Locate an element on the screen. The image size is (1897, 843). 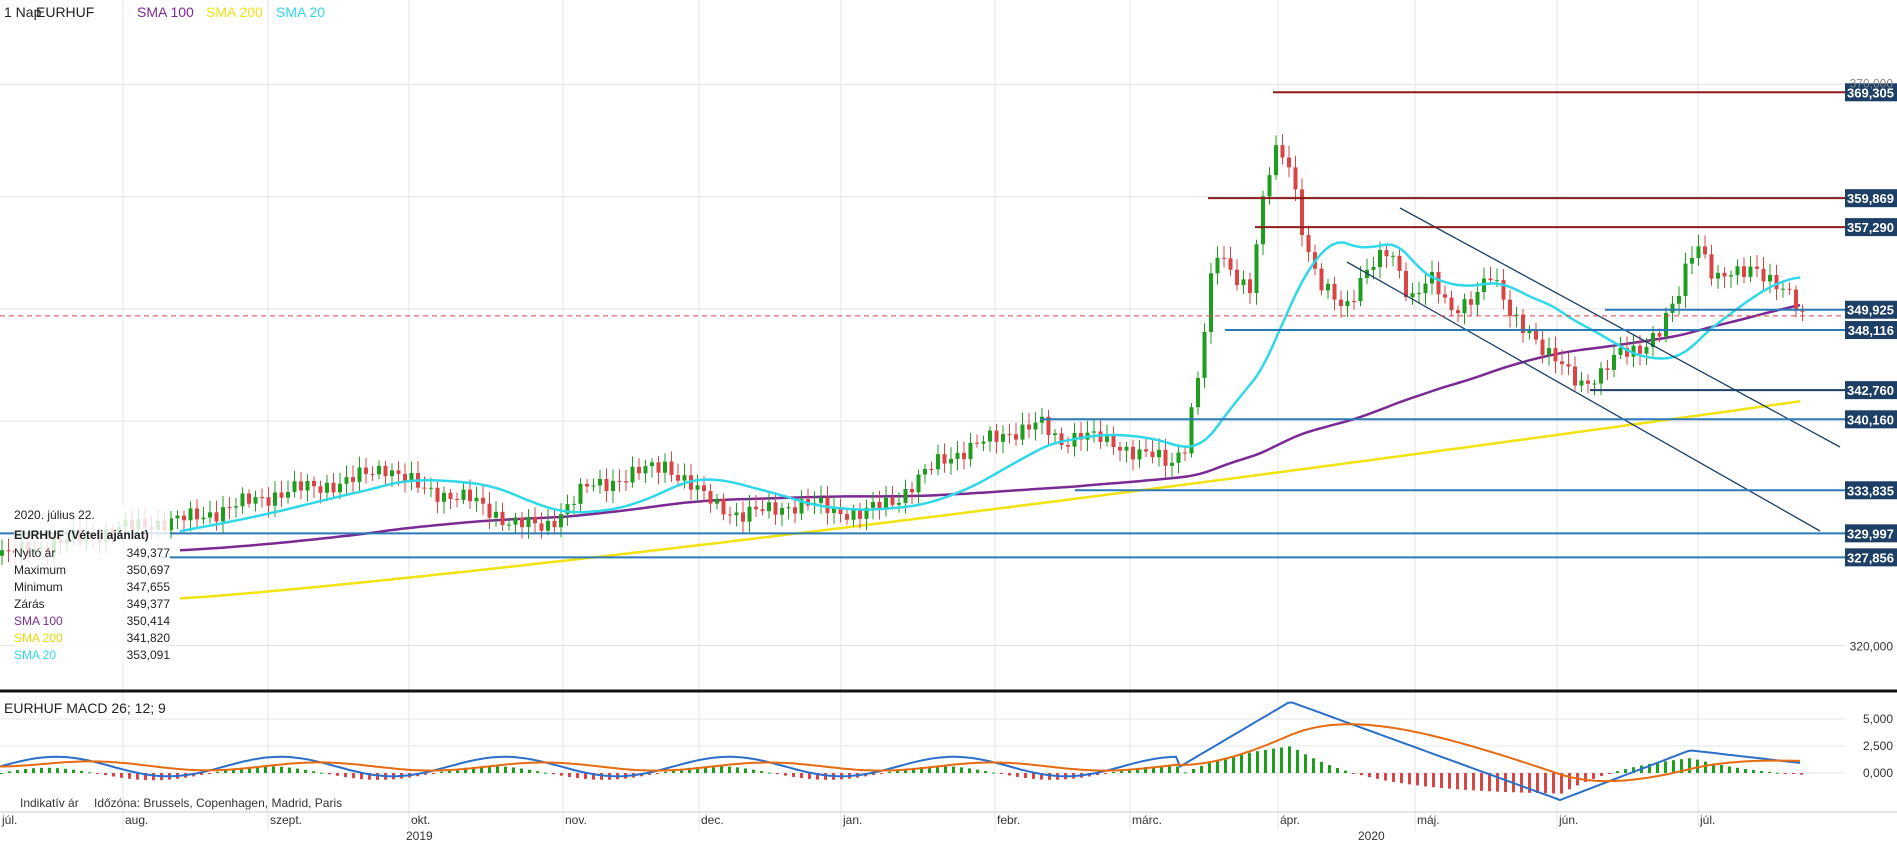
info-instrument: EURHUF (Vételi ajánlat) is located at coordinates (81, 535).